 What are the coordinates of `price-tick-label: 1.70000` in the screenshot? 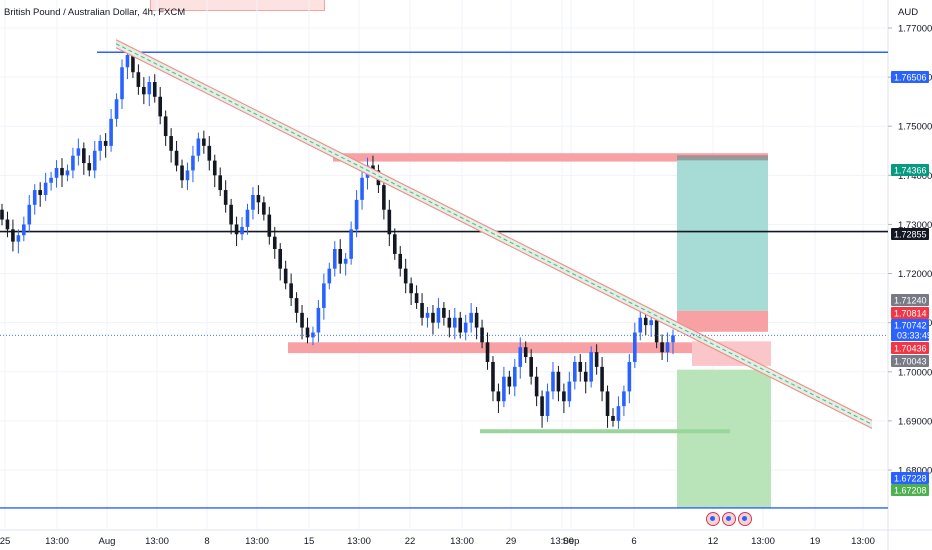 It's located at (915, 372).